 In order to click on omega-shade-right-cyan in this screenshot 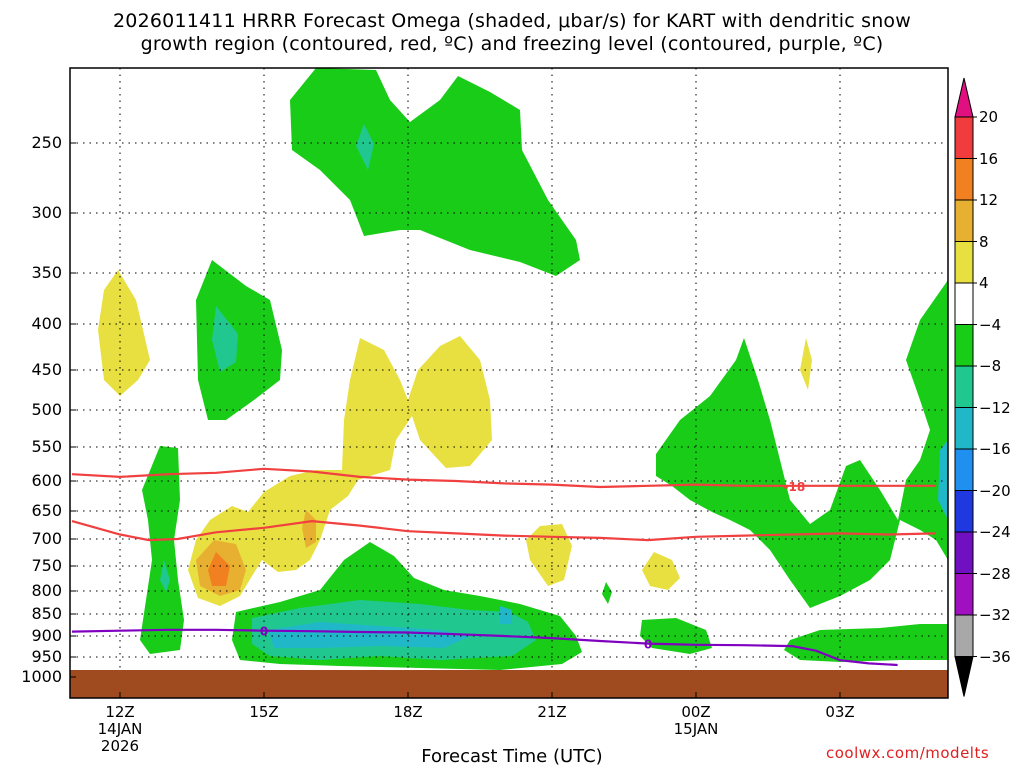, I will do `click(943, 480)`.